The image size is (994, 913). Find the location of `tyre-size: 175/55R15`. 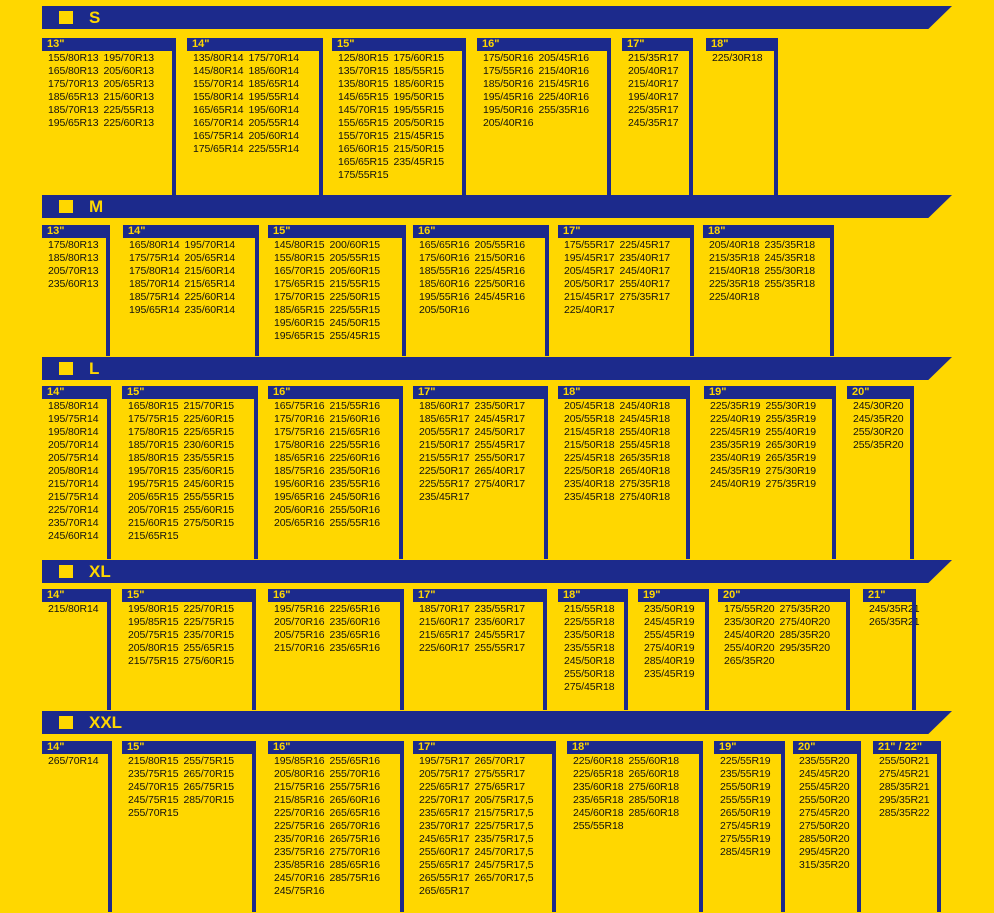

tyre-size: 175/55R15 is located at coordinates (363, 175).